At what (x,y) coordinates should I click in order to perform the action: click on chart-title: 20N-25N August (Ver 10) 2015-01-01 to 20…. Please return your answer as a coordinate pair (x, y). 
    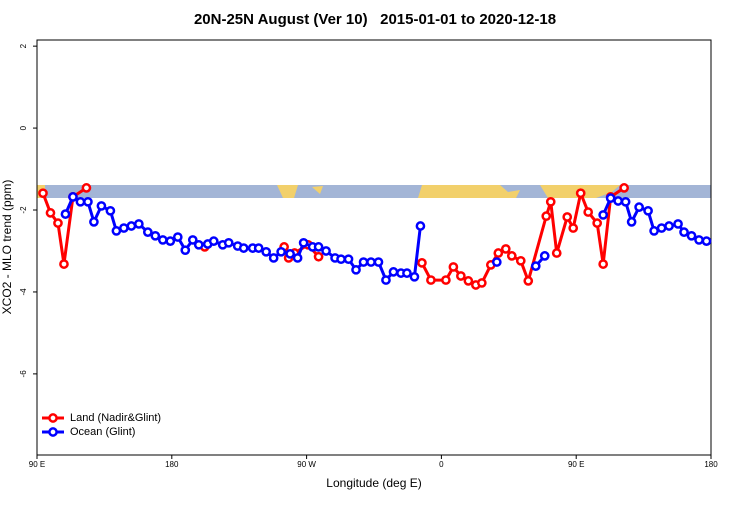
    Looking at the image, I should click on (375, 19).